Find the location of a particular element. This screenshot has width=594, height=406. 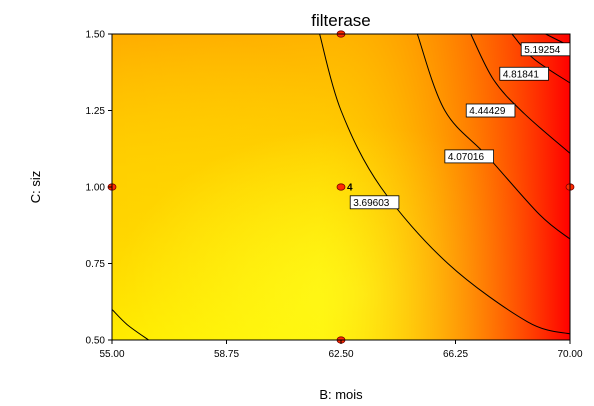

y-tick-label: 1.25 is located at coordinates (96, 111).